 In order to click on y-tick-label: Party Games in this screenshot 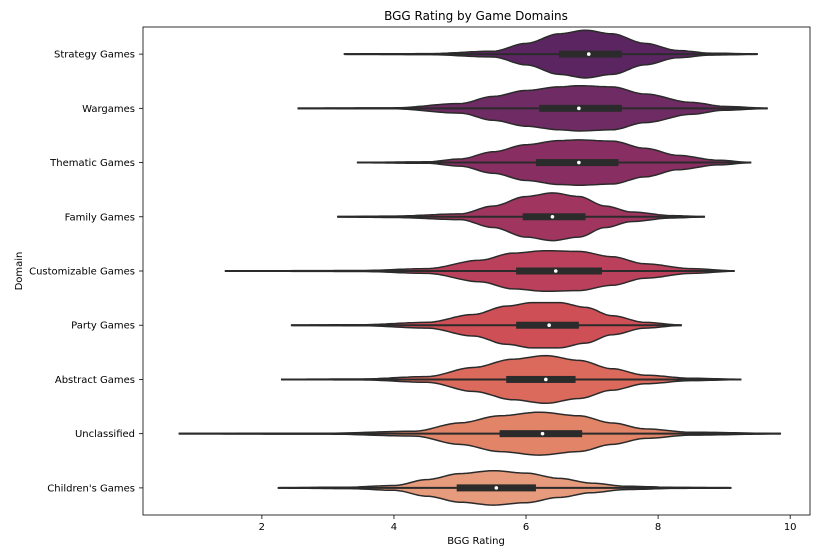, I will do `click(103, 326)`.